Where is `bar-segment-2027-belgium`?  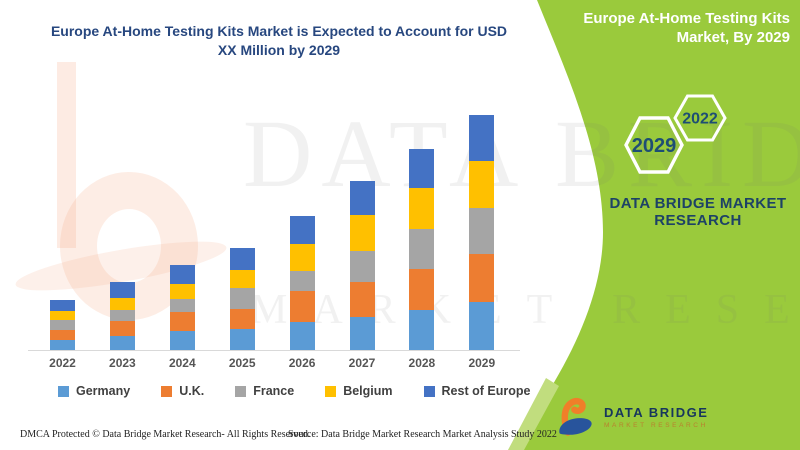
bar-segment-2027-belgium is located at coordinates (362, 233).